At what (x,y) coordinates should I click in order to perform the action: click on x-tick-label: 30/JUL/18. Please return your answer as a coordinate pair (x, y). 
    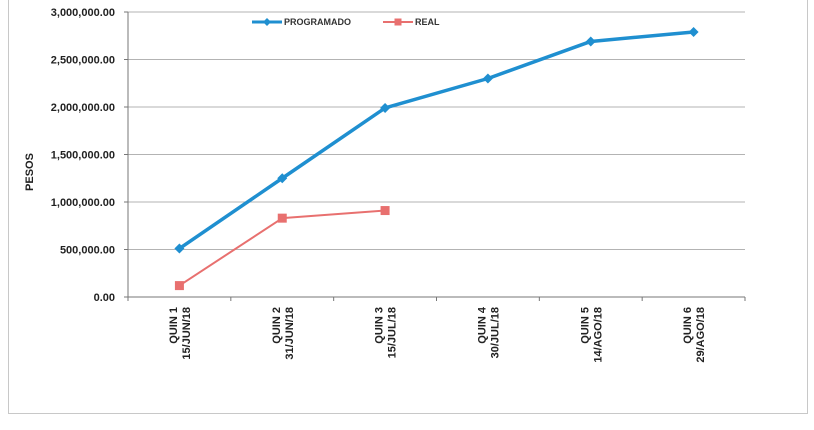
    Looking at the image, I should click on (495, 332).